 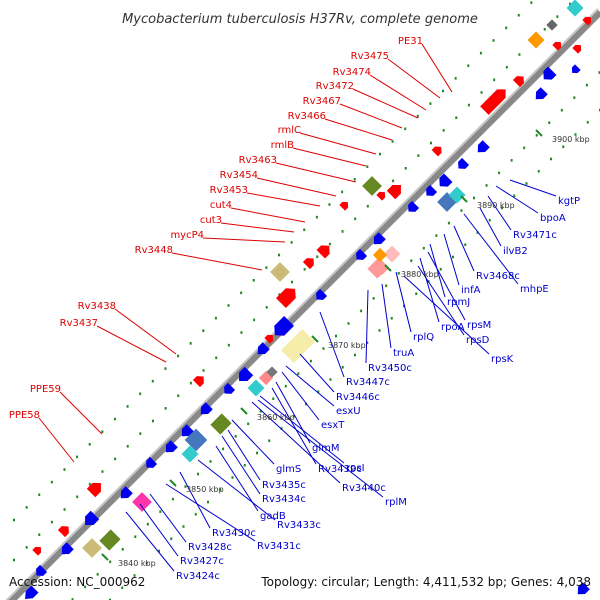 I want to click on gene-label-rplm: rplM, so click(x=396, y=502).